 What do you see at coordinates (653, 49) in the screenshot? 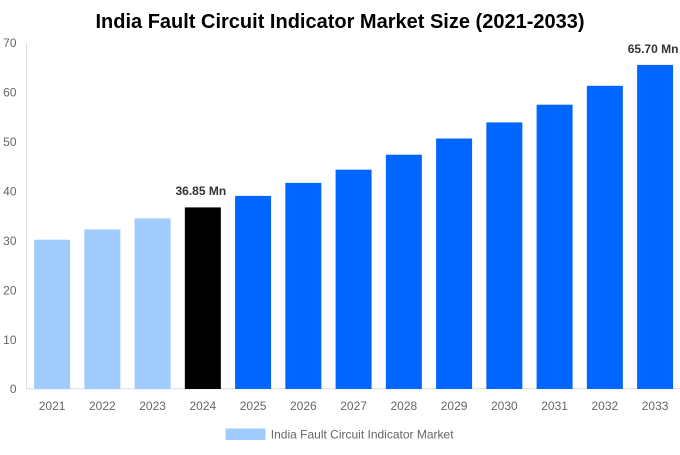
I see `svg-text: 65.70 Mn` at bounding box center [653, 49].